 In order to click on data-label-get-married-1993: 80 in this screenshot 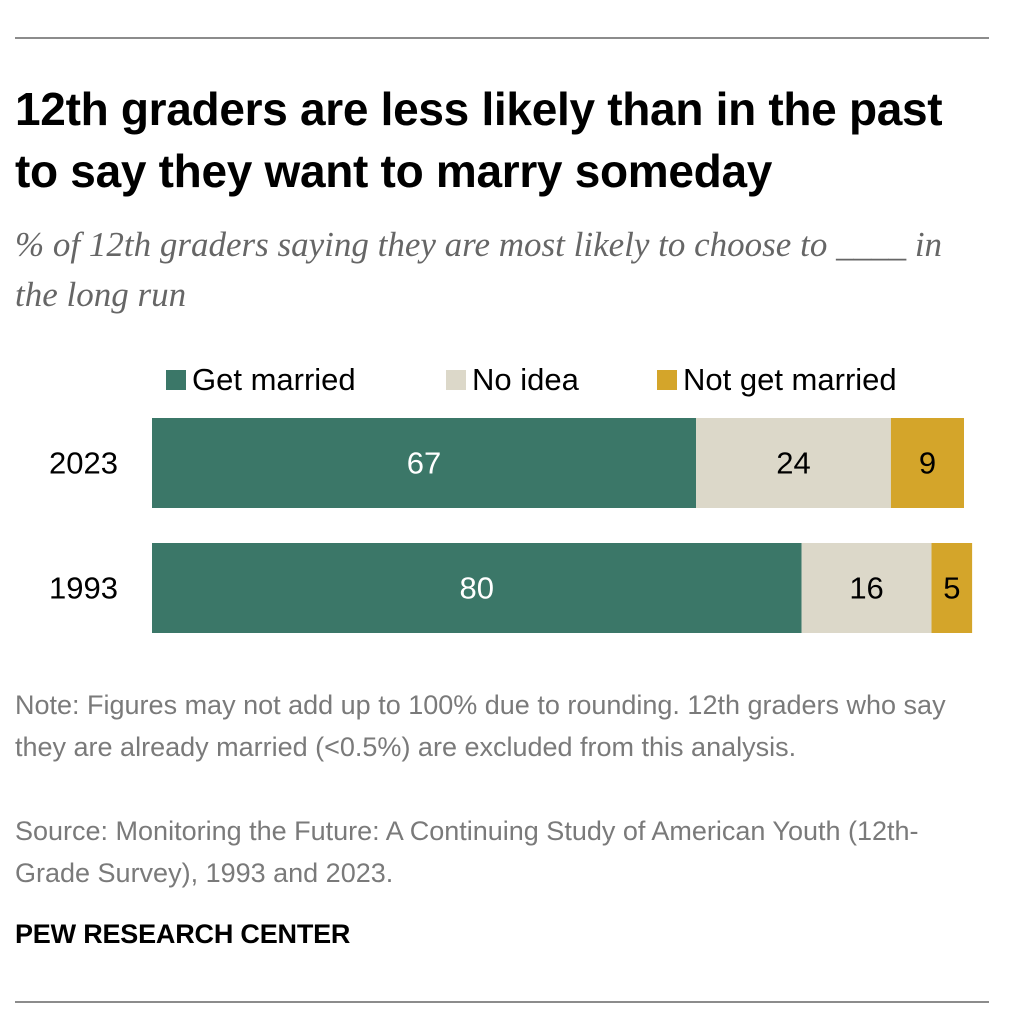, I will do `click(477, 588)`.